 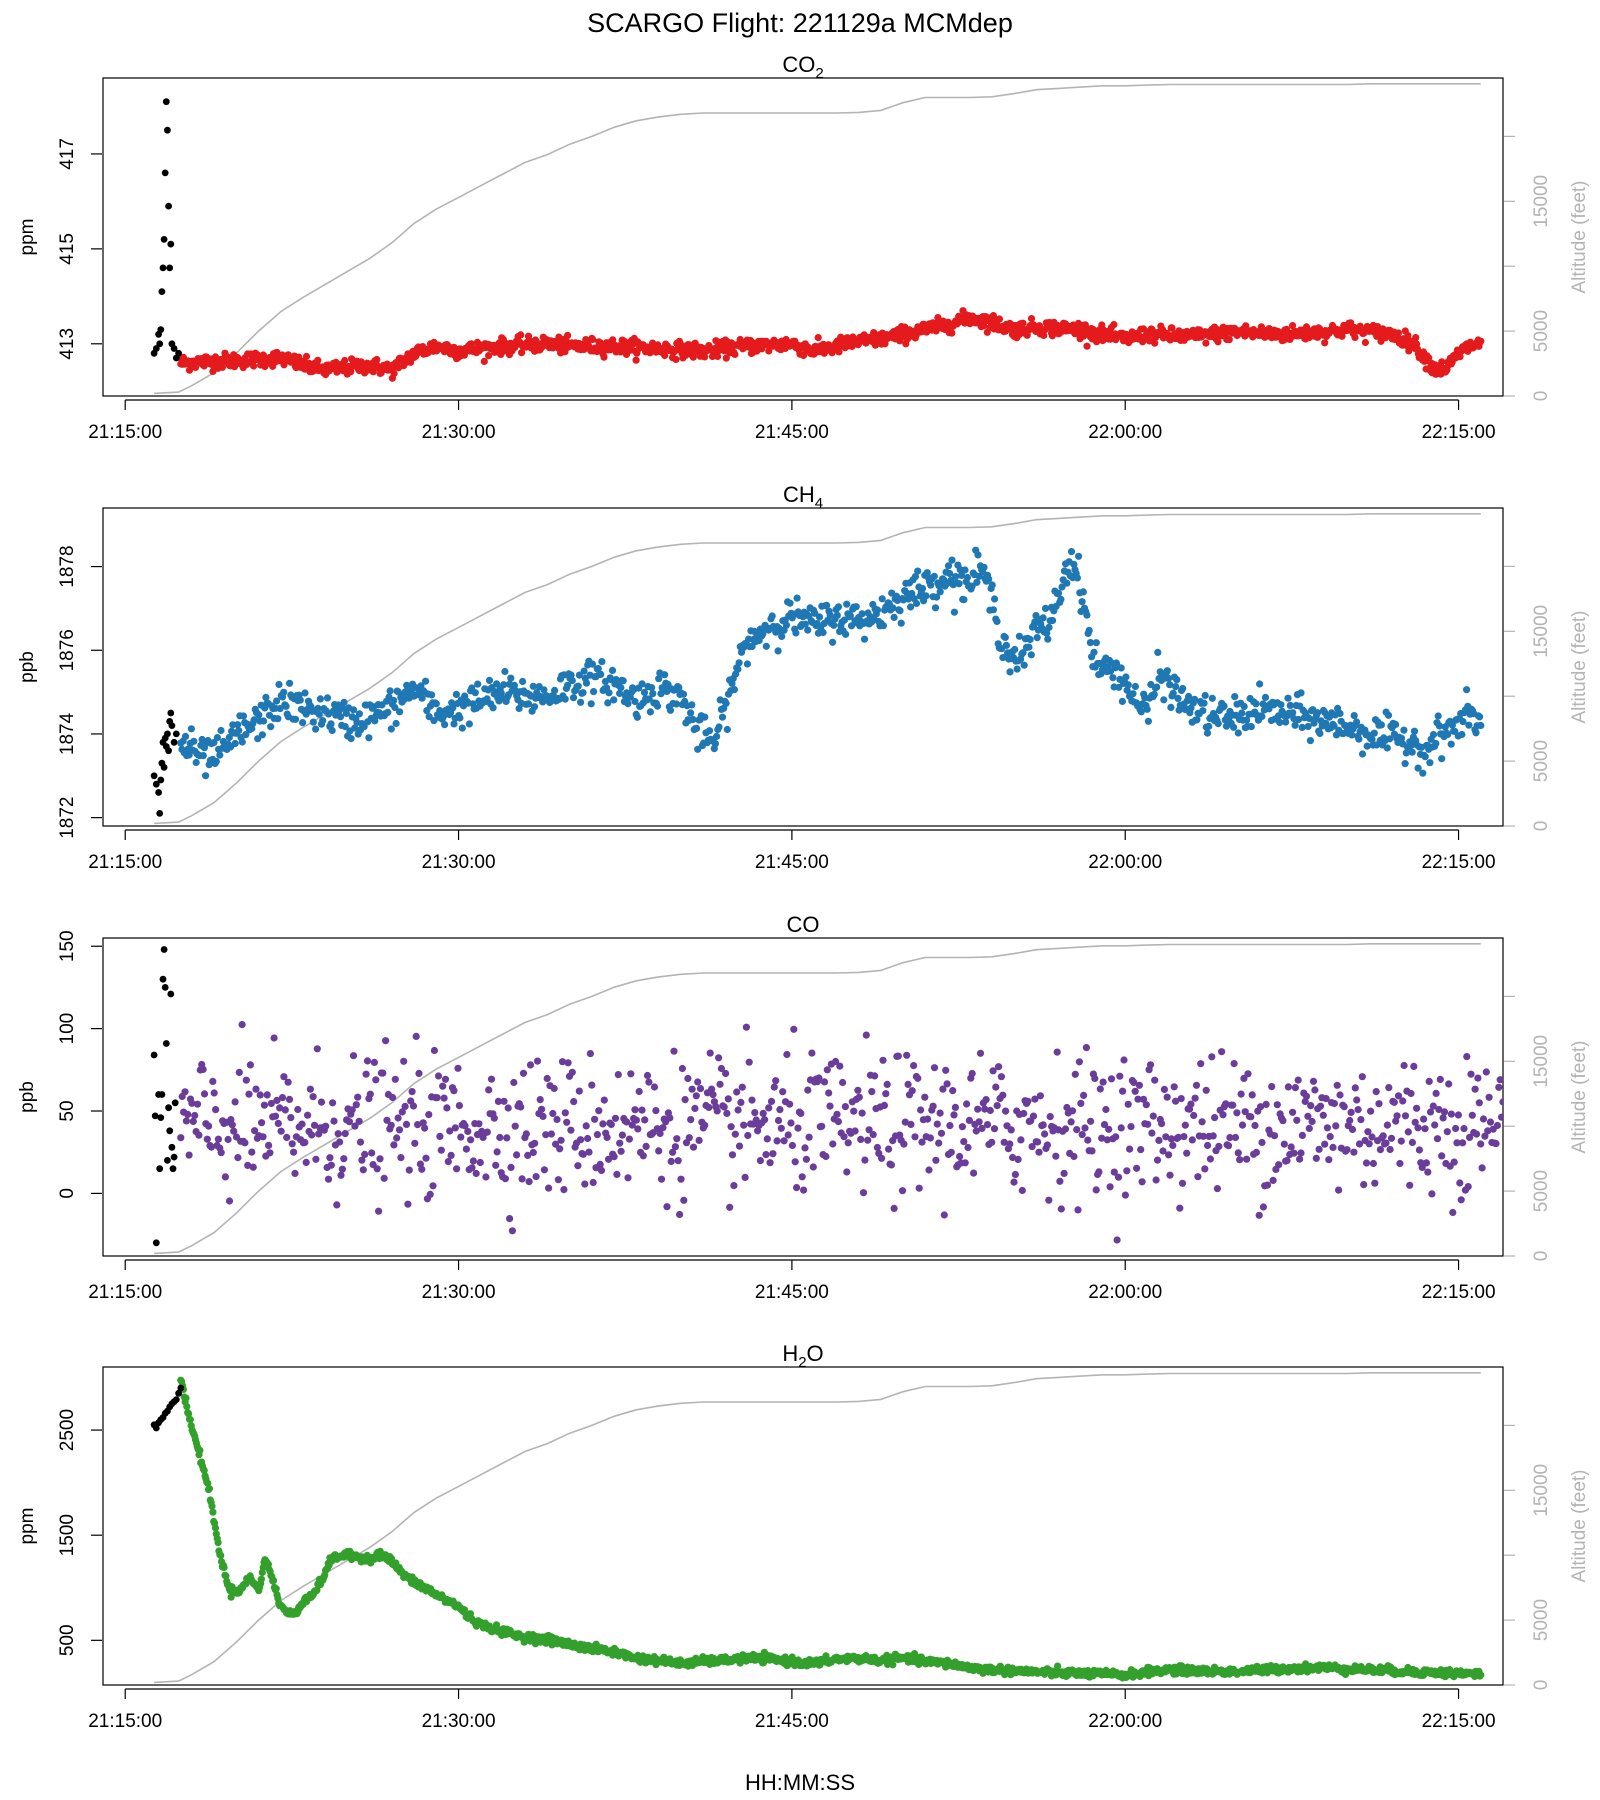 I want to click on y-tick-label: 1878, so click(x=67, y=566).